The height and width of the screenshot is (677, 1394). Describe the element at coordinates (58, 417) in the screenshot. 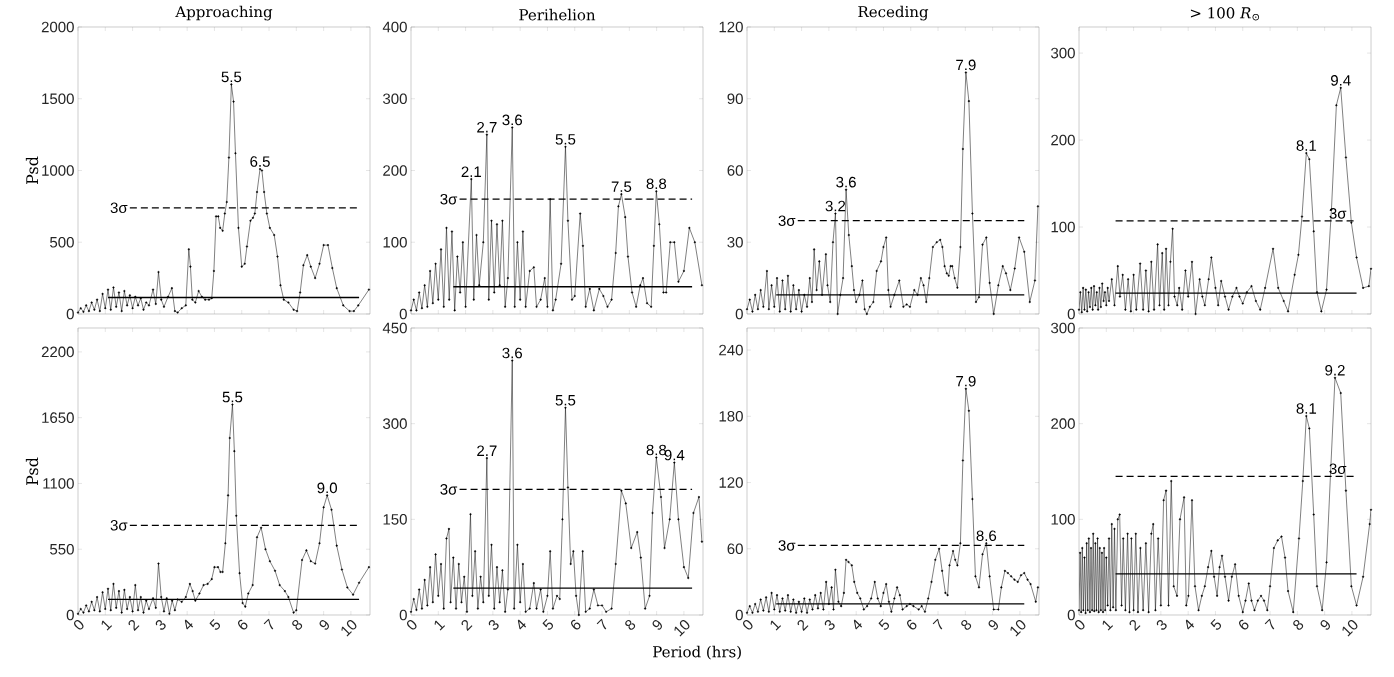

I see `y-tick-label: 1650` at that location.